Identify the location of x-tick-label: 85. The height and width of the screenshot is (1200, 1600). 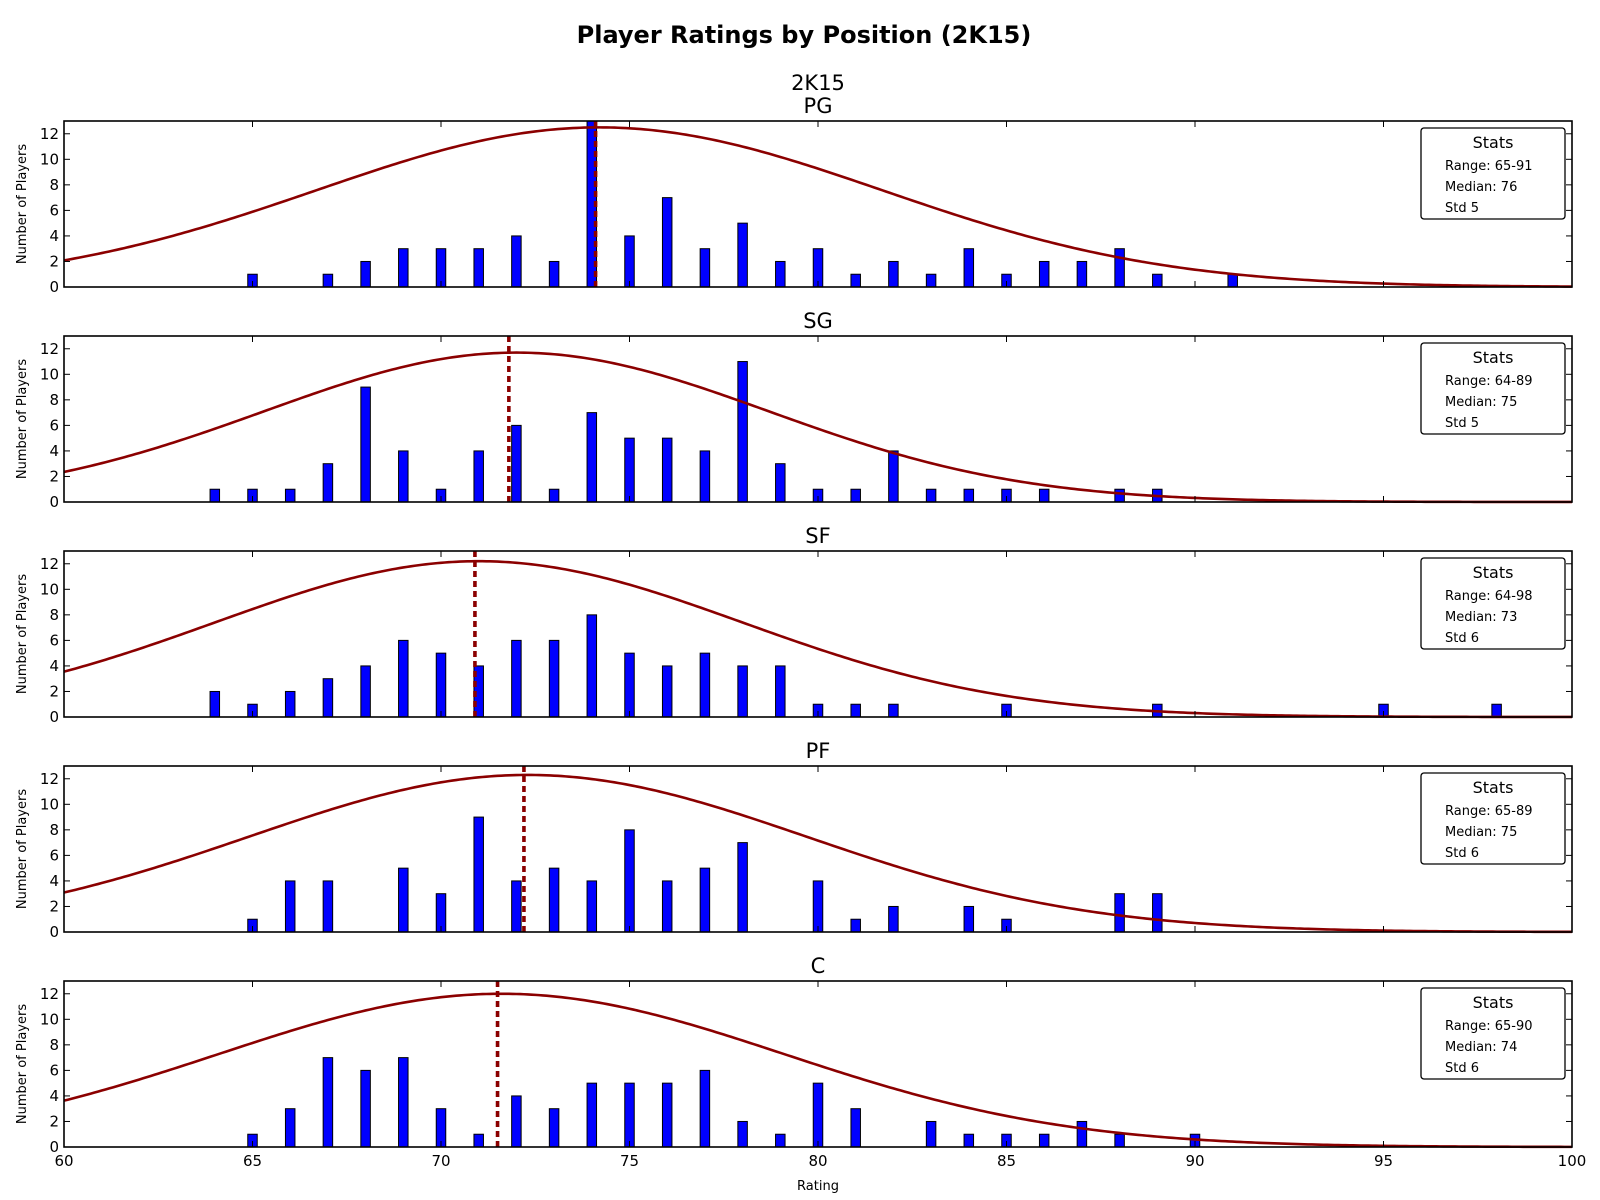
(1006, 1161).